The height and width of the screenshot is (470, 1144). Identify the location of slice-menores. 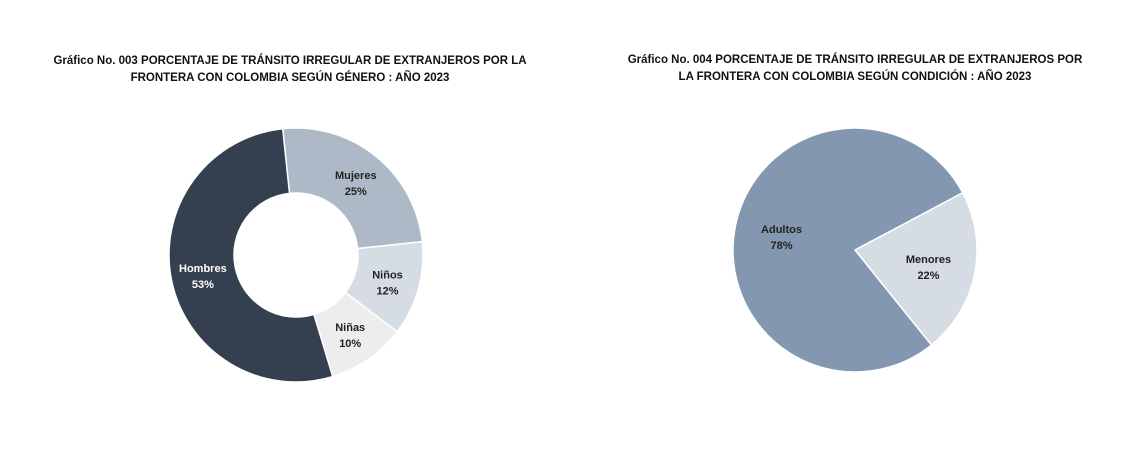
(915, 269).